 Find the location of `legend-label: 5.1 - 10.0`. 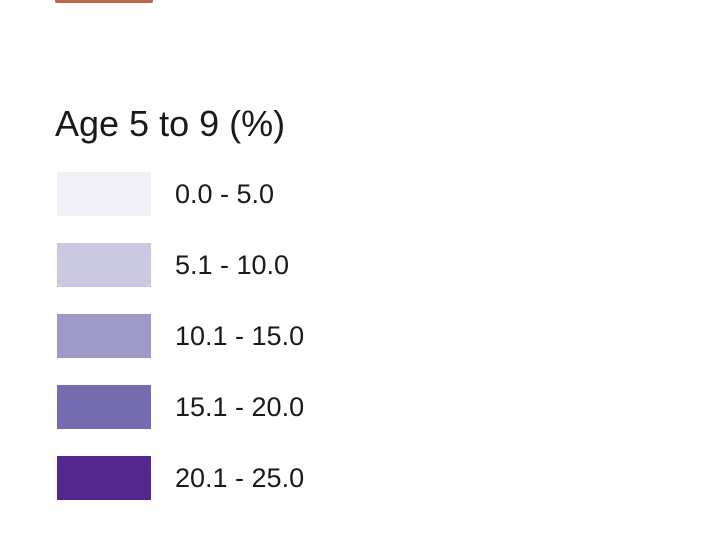

legend-label: 5.1 - 10.0 is located at coordinates (232, 265).